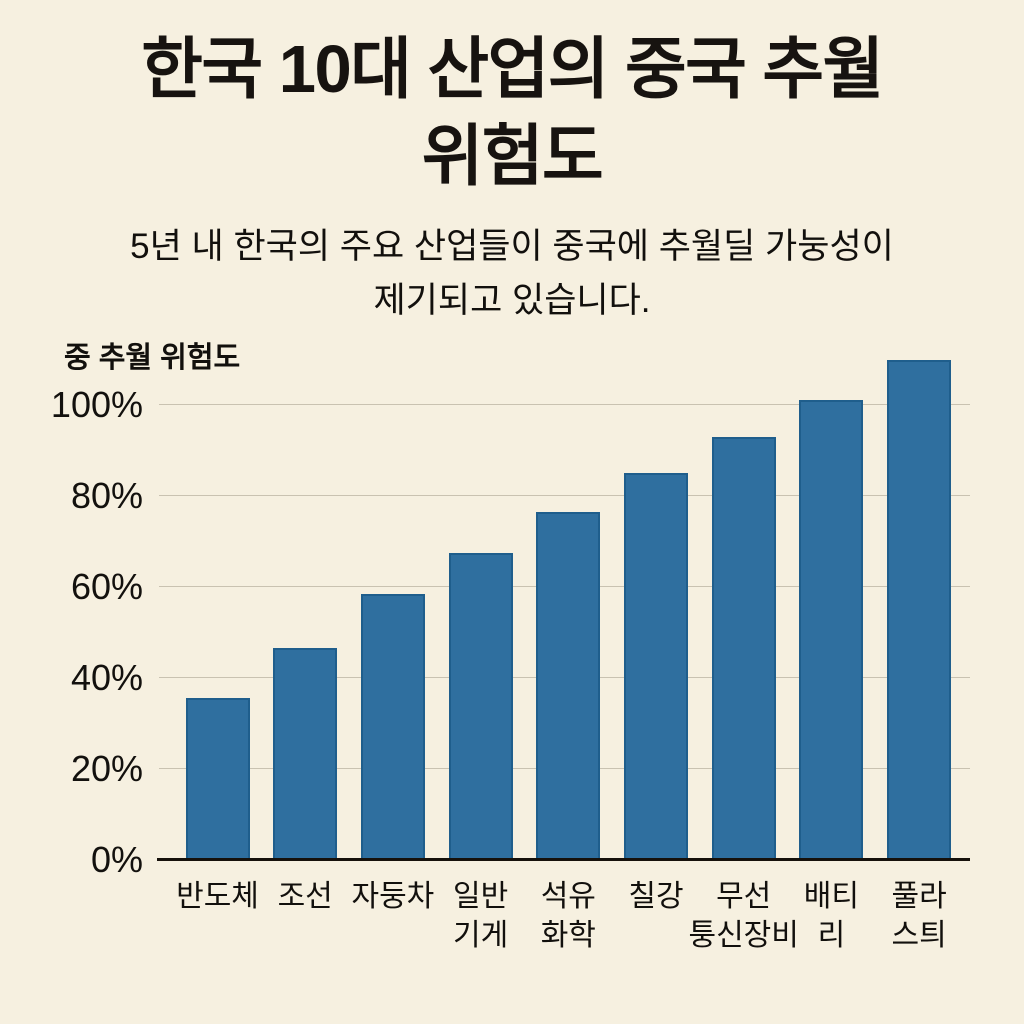 Image resolution: width=1024 pixels, height=1024 pixels. What do you see at coordinates (512, 300) in the screenshot?
I see `subtitle-line-2: 제기되고 있습니다.` at bounding box center [512, 300].